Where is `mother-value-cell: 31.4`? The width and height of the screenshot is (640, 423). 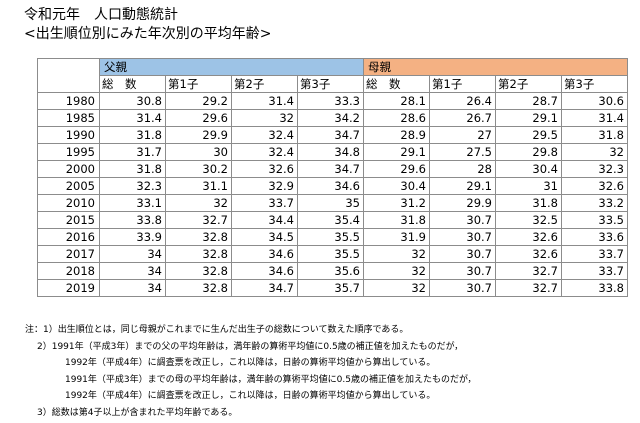
mother-value-cell: 31.4 is located at coordinates (594, 118).